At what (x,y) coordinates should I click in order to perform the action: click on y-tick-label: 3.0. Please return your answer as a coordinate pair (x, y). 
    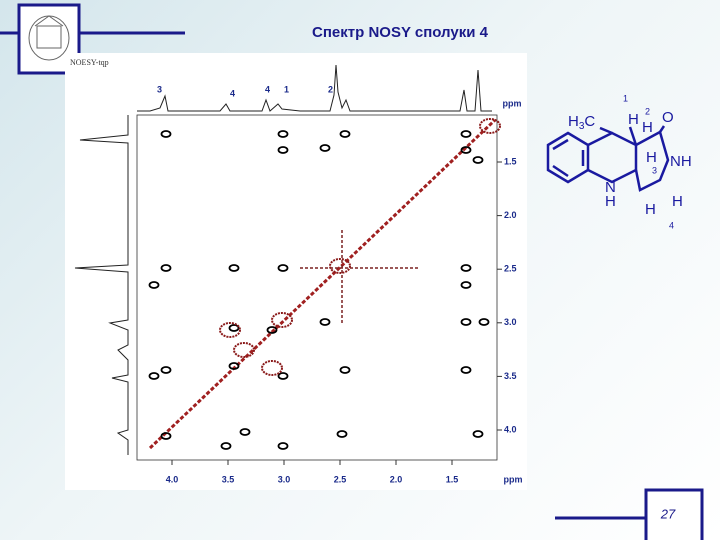
    Looking at the image, I should click on (510, 322).